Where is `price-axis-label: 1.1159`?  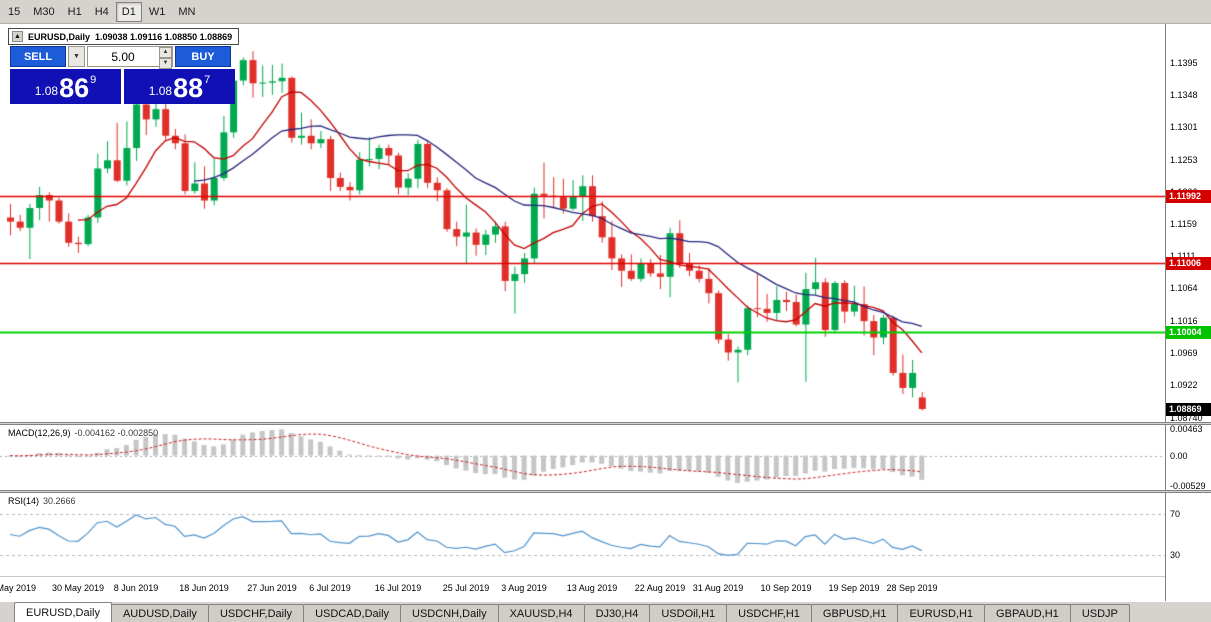 price-axis-label: 1.1159 is located at coordinates (1183, 224).